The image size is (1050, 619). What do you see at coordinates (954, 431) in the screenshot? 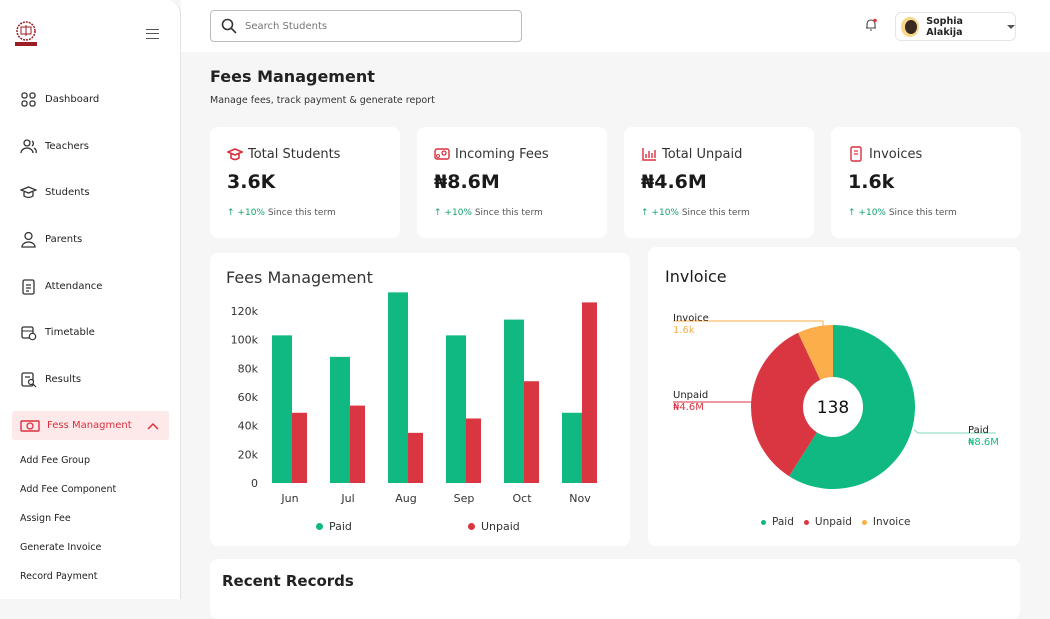
I see `callout-line-paid` at bounding box center [954, 431].